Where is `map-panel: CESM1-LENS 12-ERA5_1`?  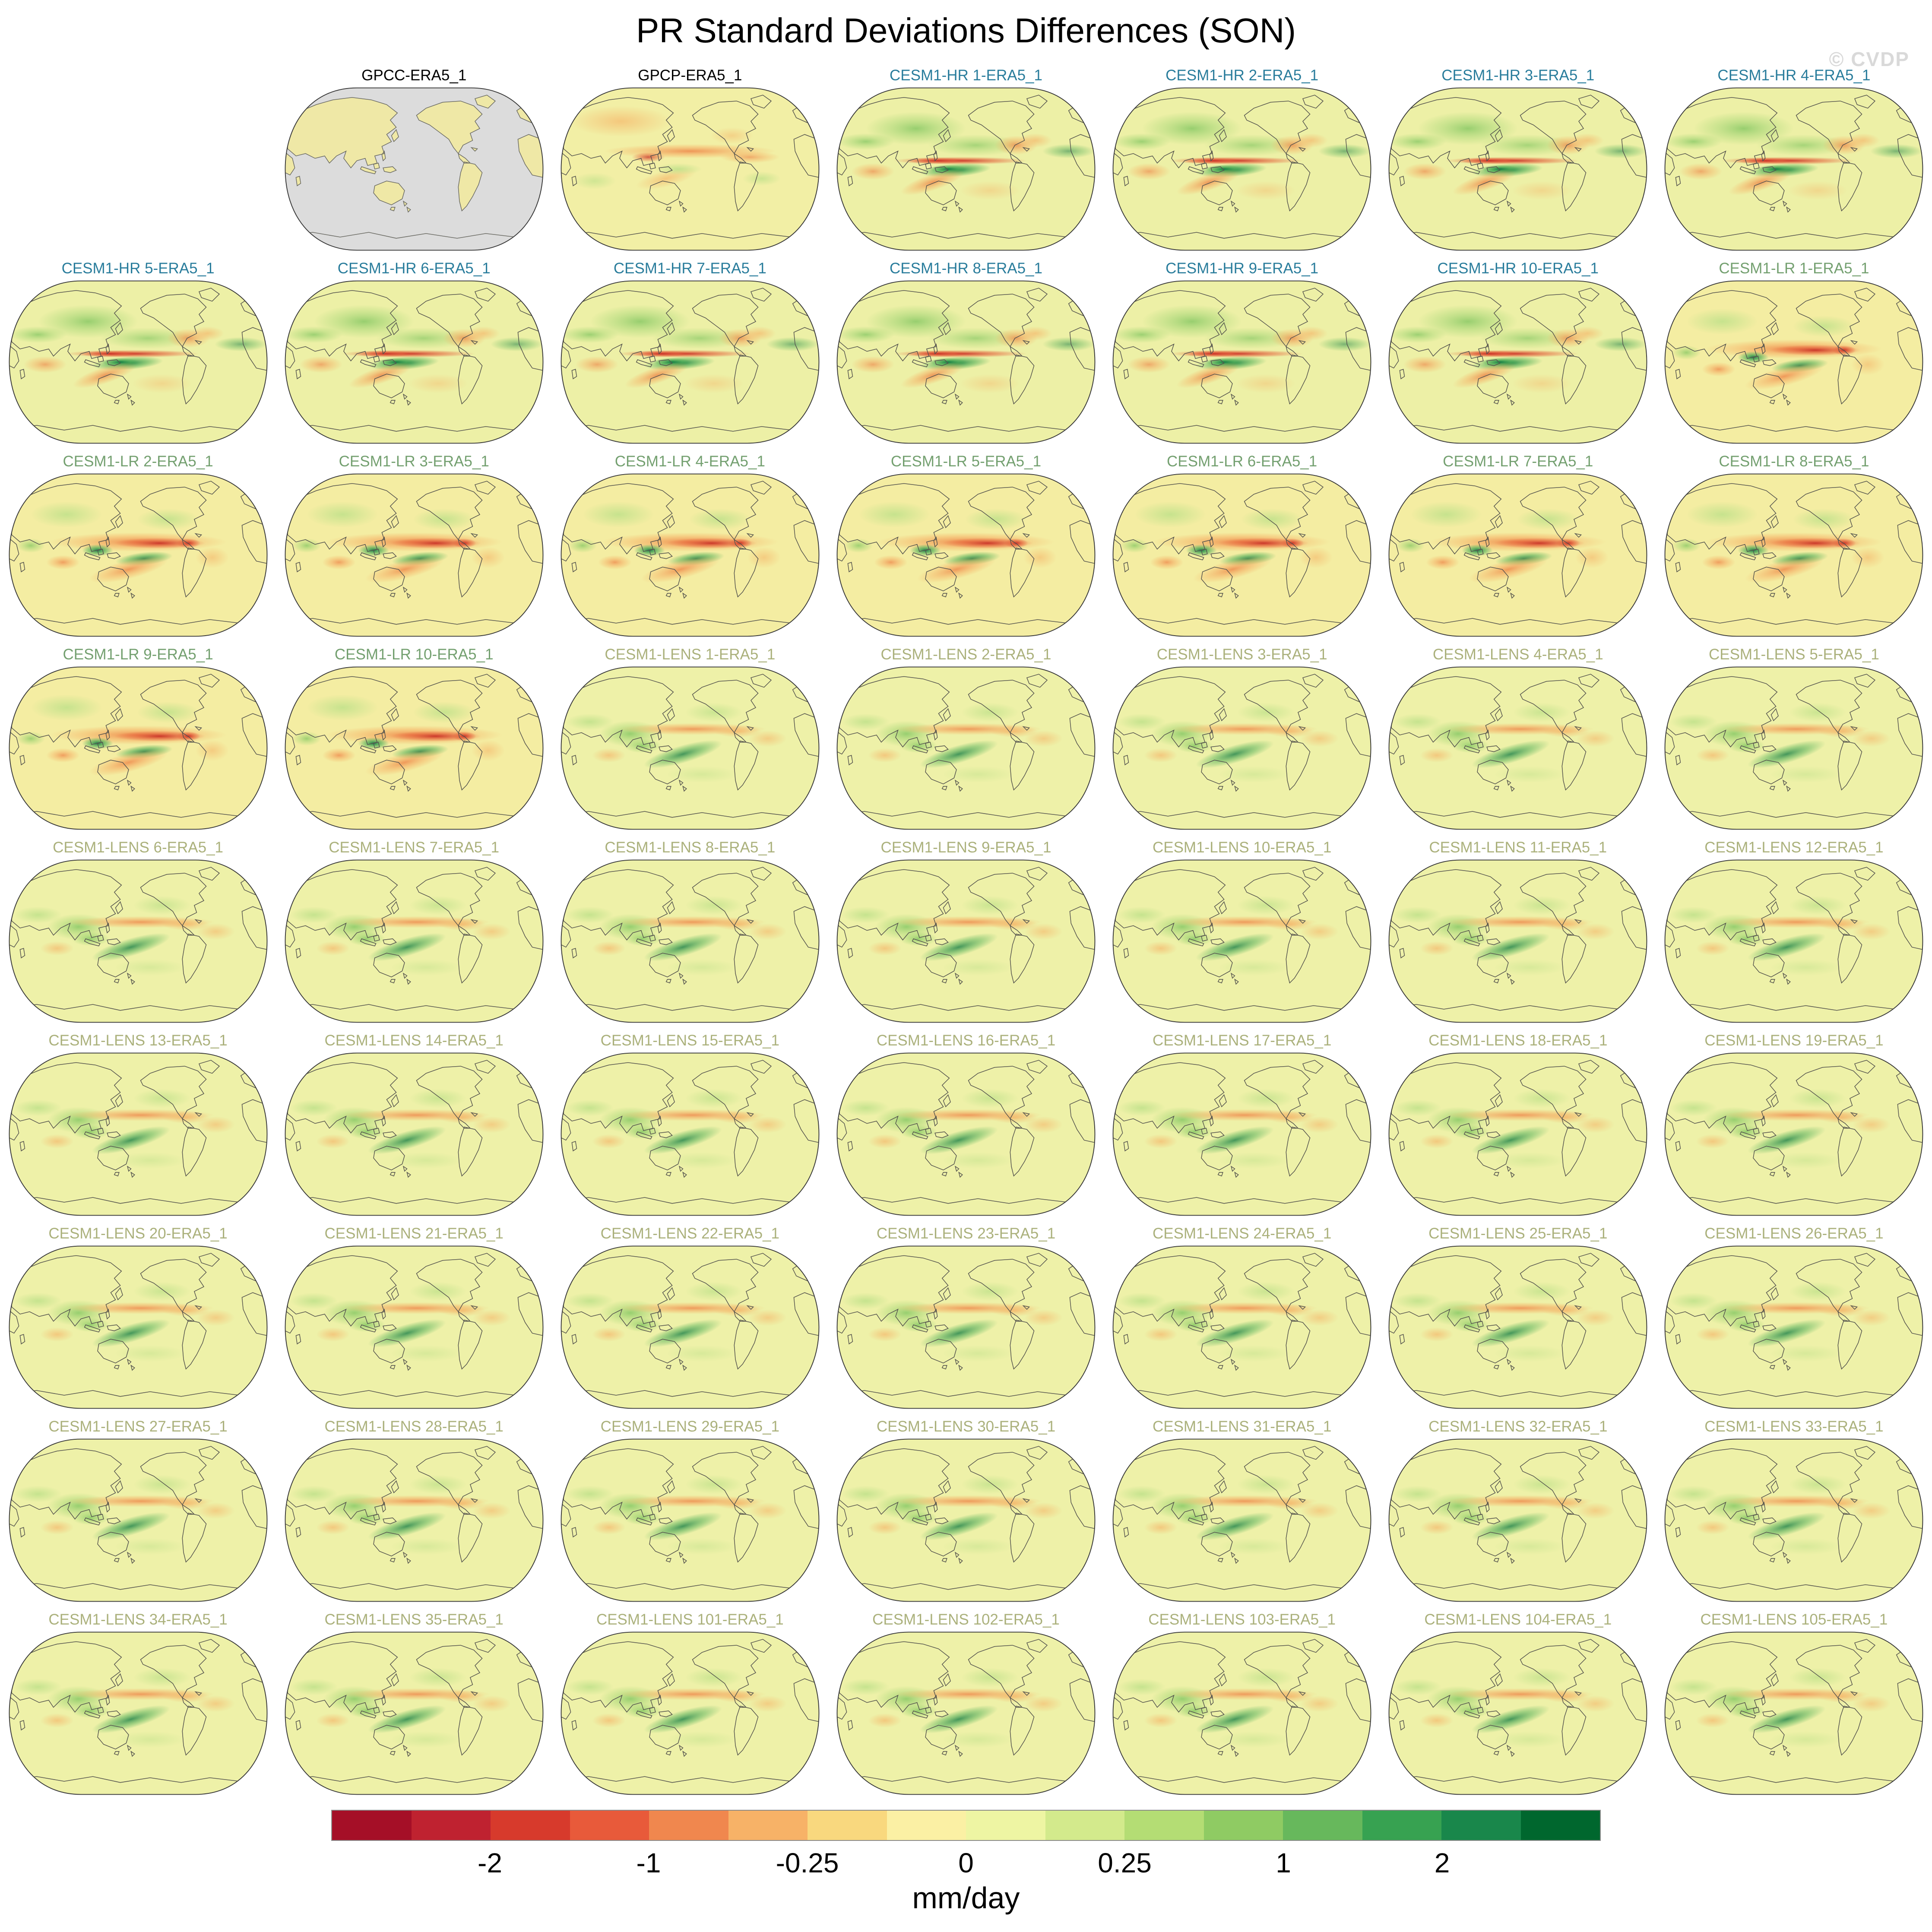
map-panel: CESM1-LENS 12-ERA5_1 is located at coordinates (1794, 932).